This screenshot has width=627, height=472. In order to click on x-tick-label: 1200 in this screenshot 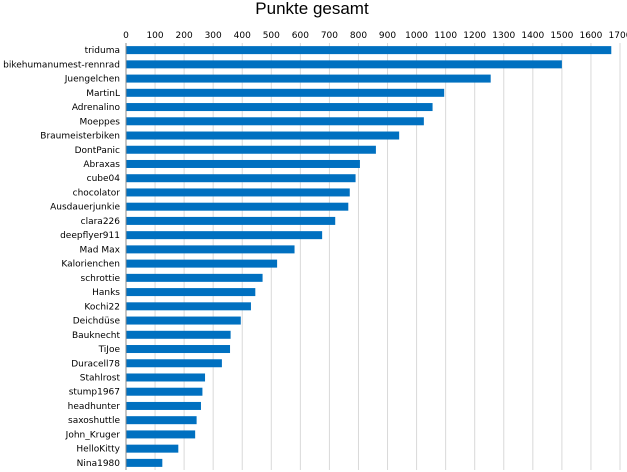, I will do `click(474, 36)`.